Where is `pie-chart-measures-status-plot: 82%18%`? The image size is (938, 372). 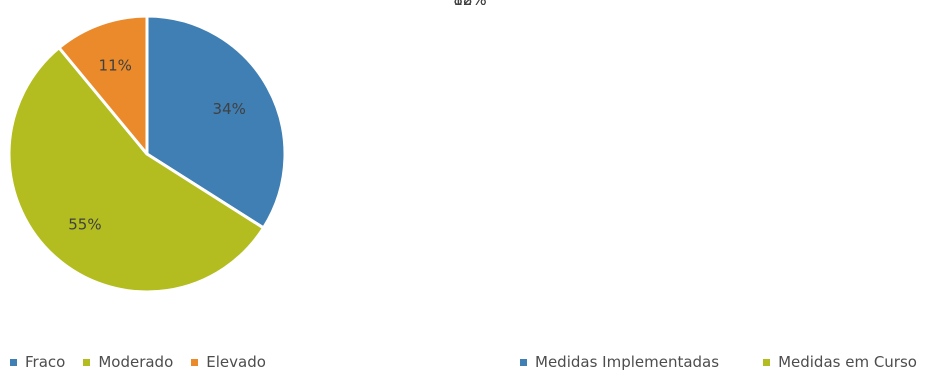
pie-chart-measures-status-plot: 82%18% is located at coordinates (540, 70).